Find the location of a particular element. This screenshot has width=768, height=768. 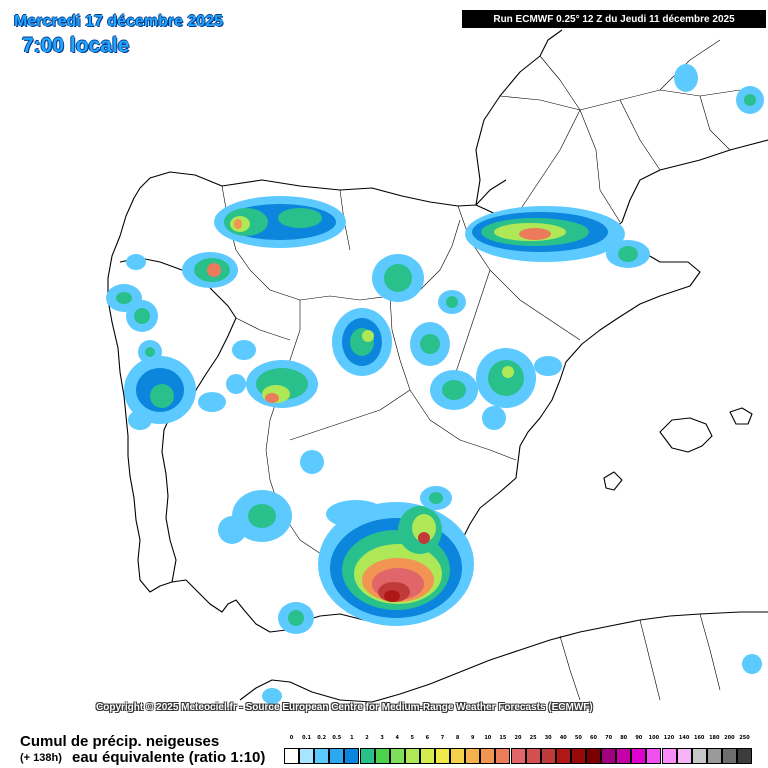

legend-title: Cumul de précip. neigeuses is located at coordinates (120, 741).